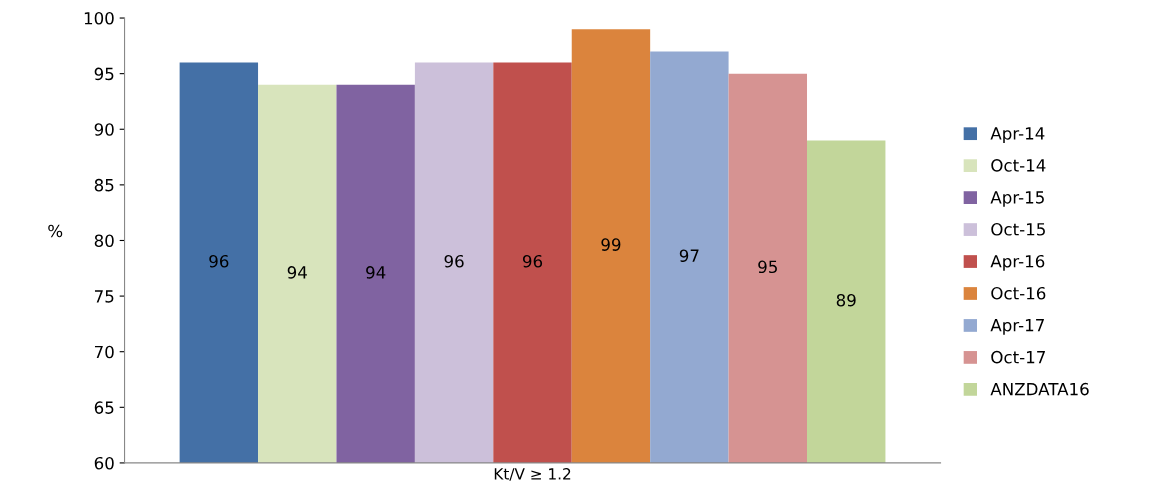 The height and width of the screenshot is (501, 1164). What do you see at coordinates (1018, 229) in the screenshot?
I see `legend-label: Oct-15` at bounding box center [1018, 229].